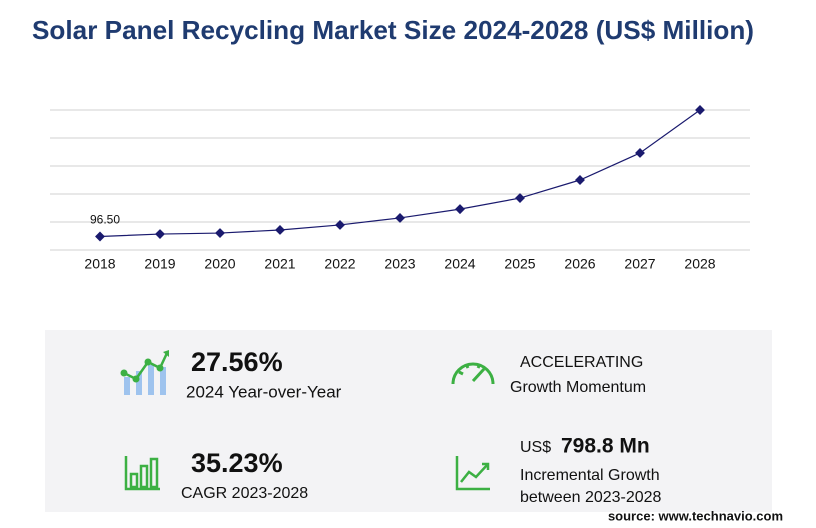  Describe the element at coordinates (244, 493) in the screenshot. I see `stat-label: CAGR 2023-2028` at that location.